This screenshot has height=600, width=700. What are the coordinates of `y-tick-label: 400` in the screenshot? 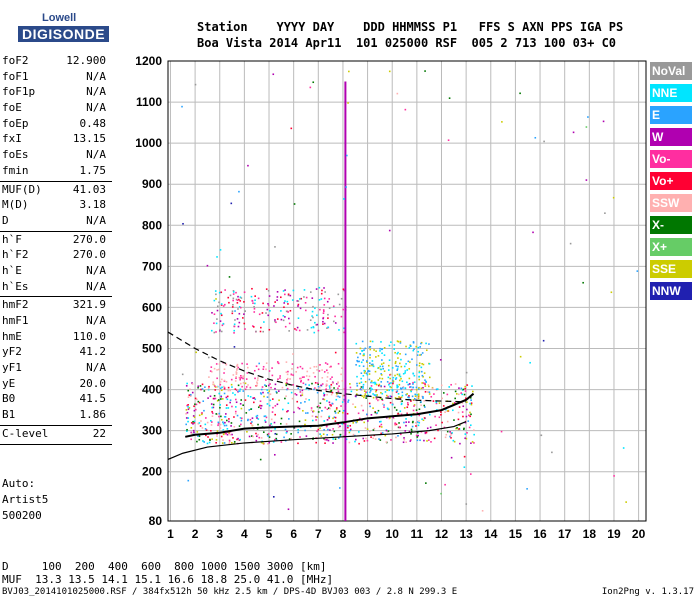 It's located at (152, 390).